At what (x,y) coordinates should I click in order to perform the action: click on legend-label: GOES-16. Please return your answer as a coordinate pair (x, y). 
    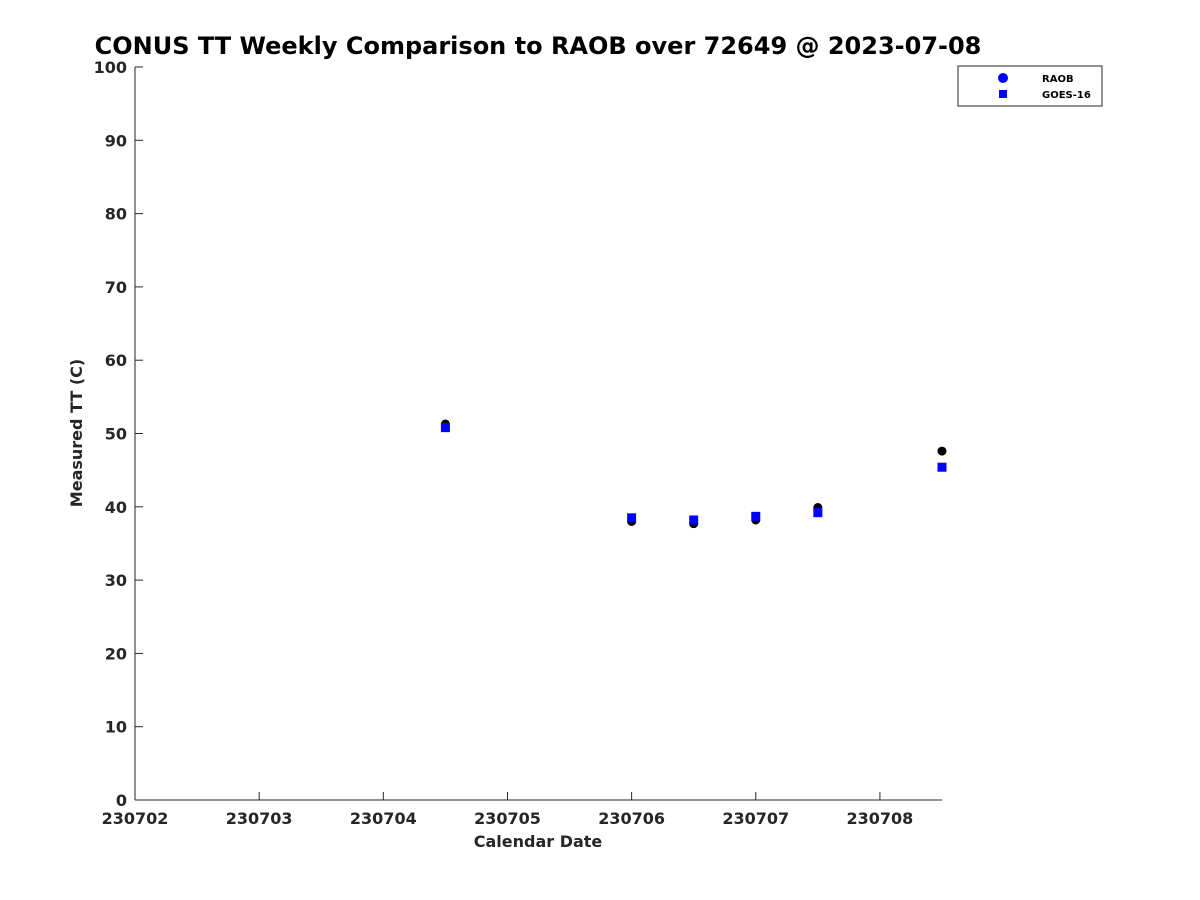
    Looking at the image, I should click on (1066, 95).